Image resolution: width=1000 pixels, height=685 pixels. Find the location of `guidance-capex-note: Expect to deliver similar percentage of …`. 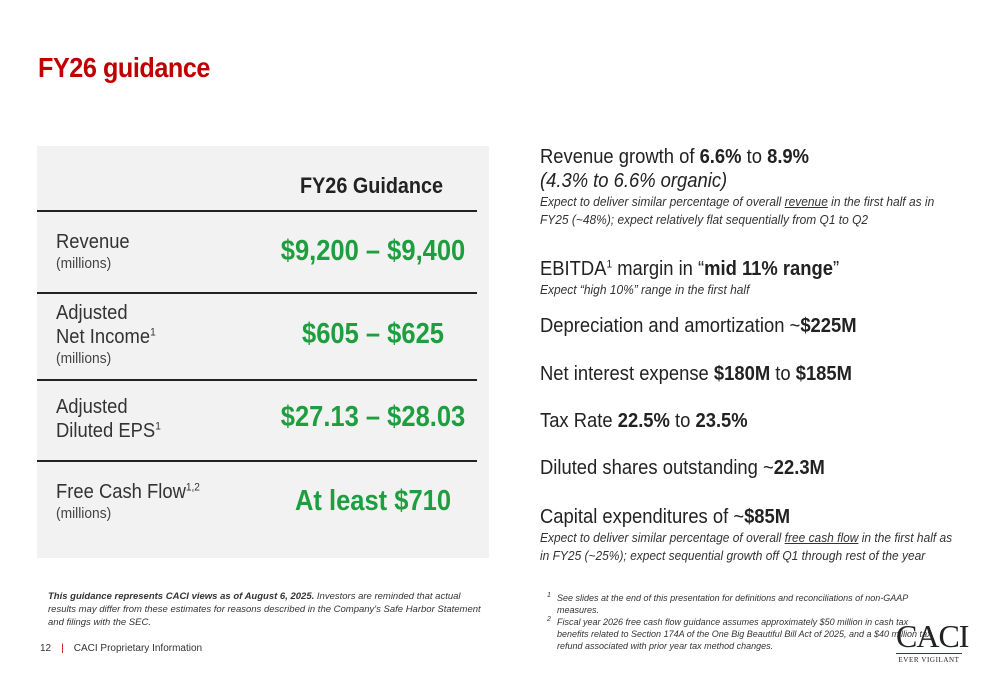

guidance-capex-note: Expect to deliver similar percentage of … is located at coordinates (746, 546).